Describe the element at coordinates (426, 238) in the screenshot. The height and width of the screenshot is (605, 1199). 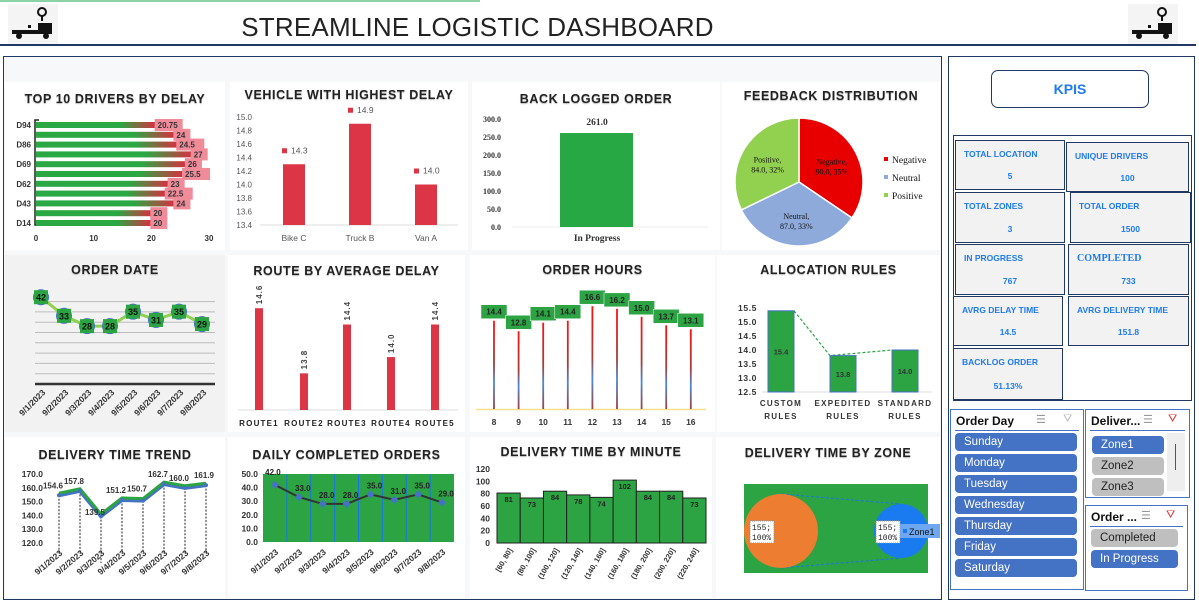
I see `category-label: Van A` at that location.